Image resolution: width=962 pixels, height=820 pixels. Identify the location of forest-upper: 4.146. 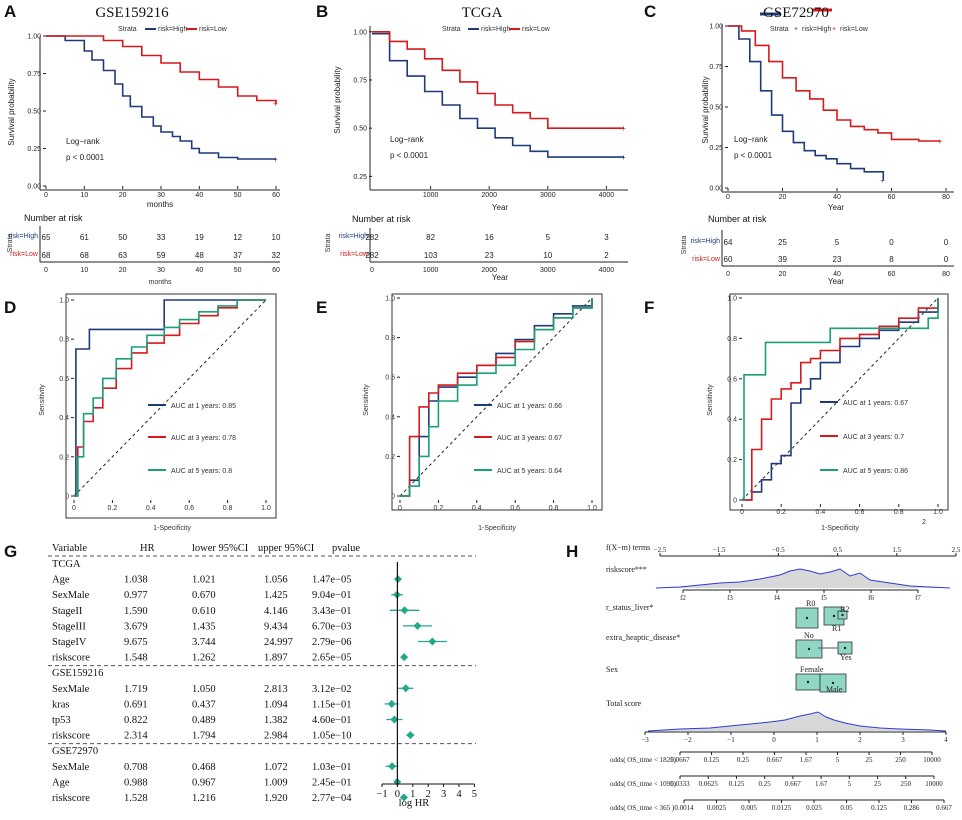
(276, 611).